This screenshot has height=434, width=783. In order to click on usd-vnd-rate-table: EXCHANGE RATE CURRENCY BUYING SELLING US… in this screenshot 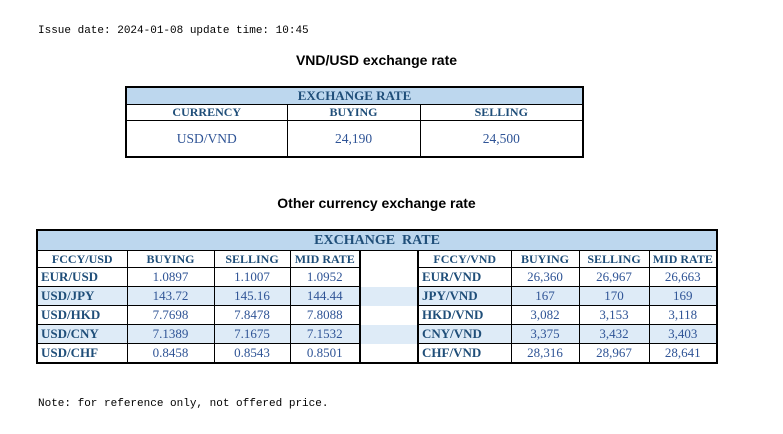, I will do `click(355, 122)`.